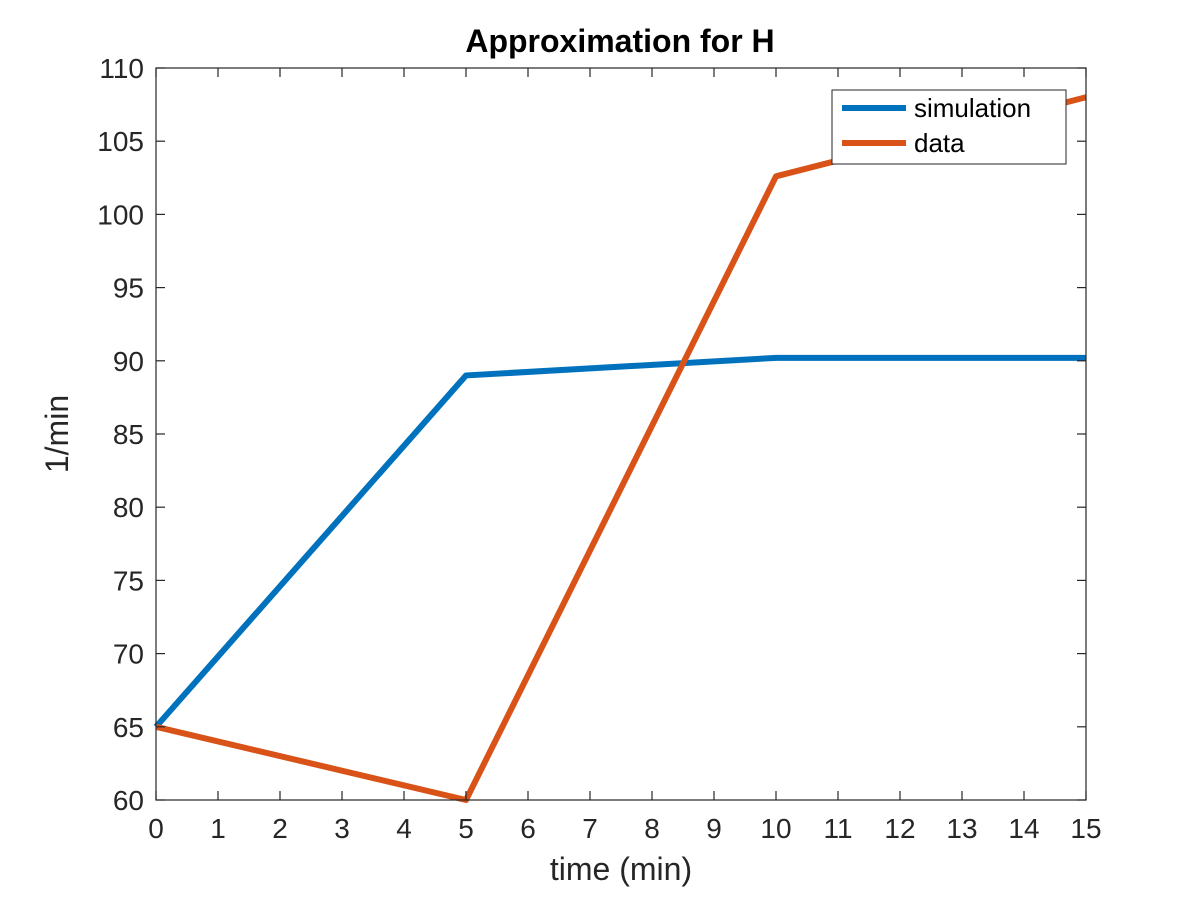 The width and height of the screenshot is (1200, 900). Describe the element at coordinates (128, 580) in the screenshot. I see `y-tick-label: 75` at that location.